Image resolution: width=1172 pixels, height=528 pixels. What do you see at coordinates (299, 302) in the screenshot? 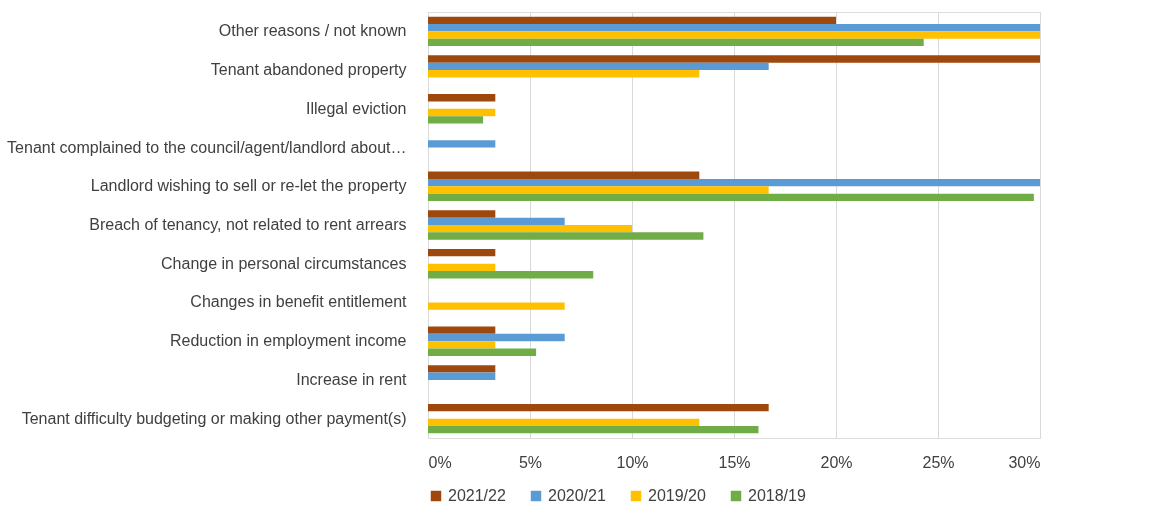
I see `y-tick-label: Changes in benefit entitlement` at bounding box center [299, 302].